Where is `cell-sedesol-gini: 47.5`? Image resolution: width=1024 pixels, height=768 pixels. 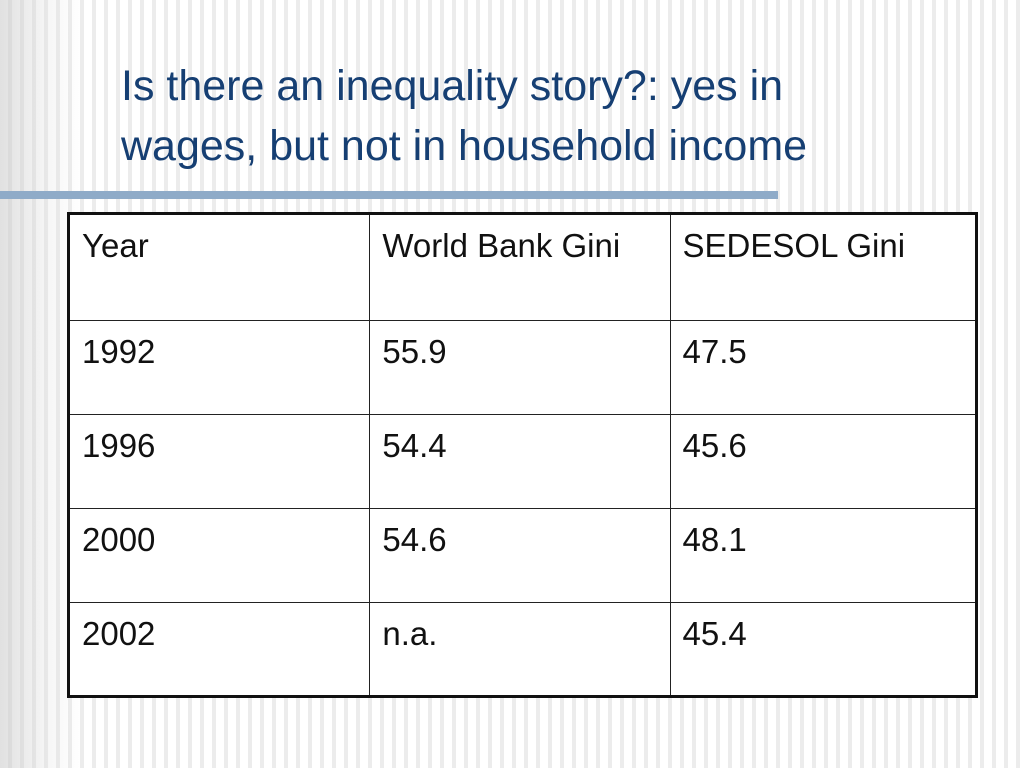
cell-sedesol-gini: 47.5 is located at coordinates (823, 367).